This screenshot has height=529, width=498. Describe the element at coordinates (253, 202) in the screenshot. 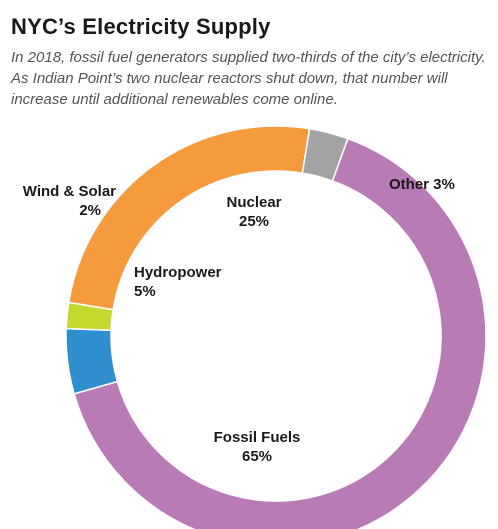

I see `nuclear-name-label: Nuclear` at that location.